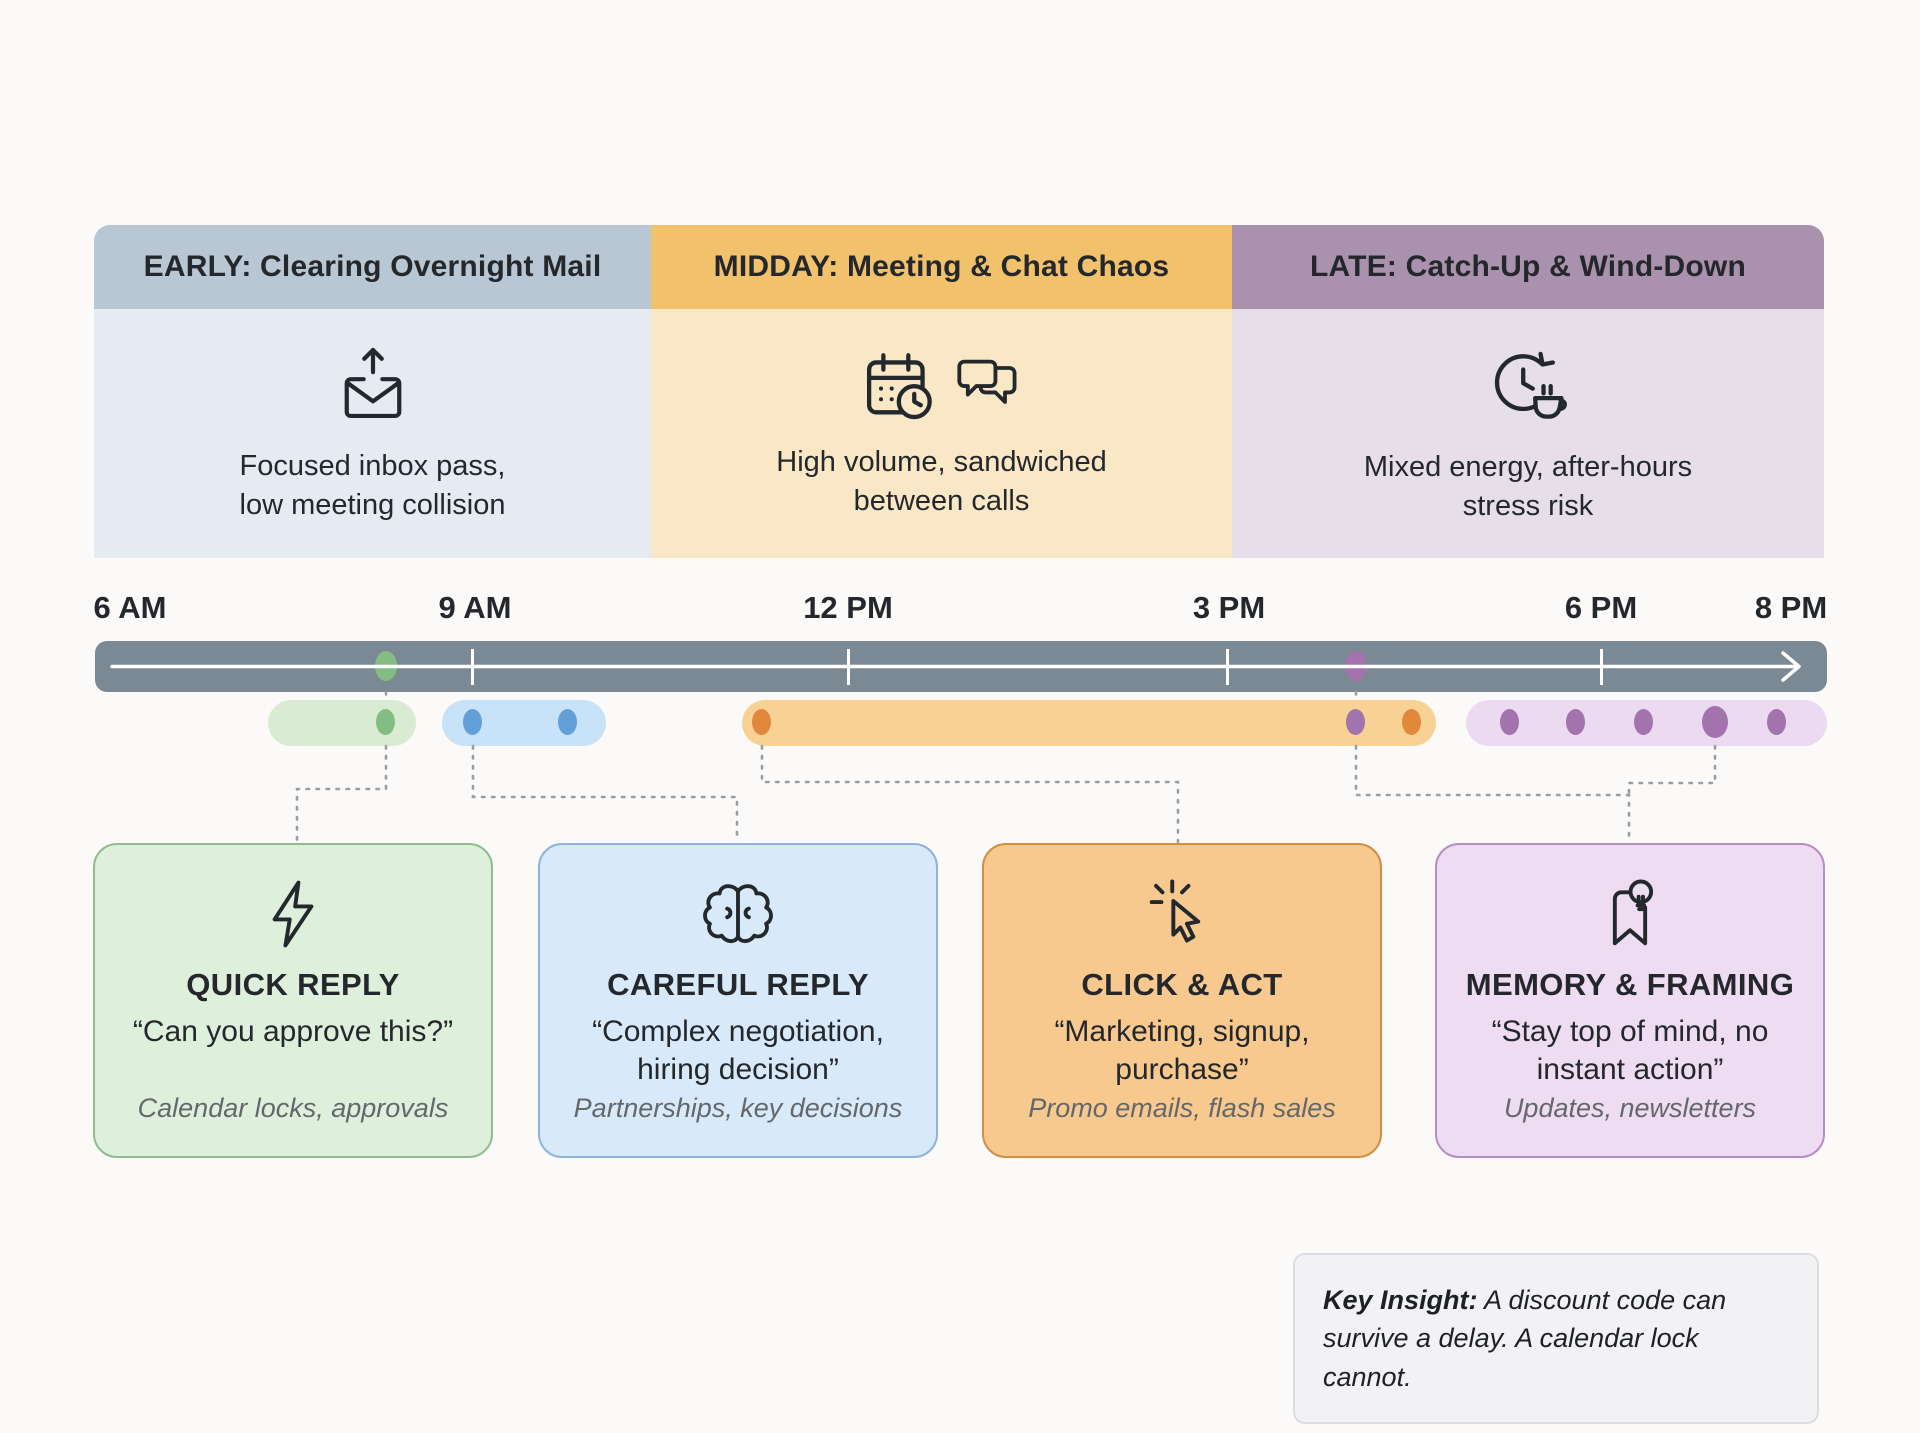 Image resolution: width=1920 pixels, height=1433 pixels. I want to click on tick-12pm, so click(848, 667).